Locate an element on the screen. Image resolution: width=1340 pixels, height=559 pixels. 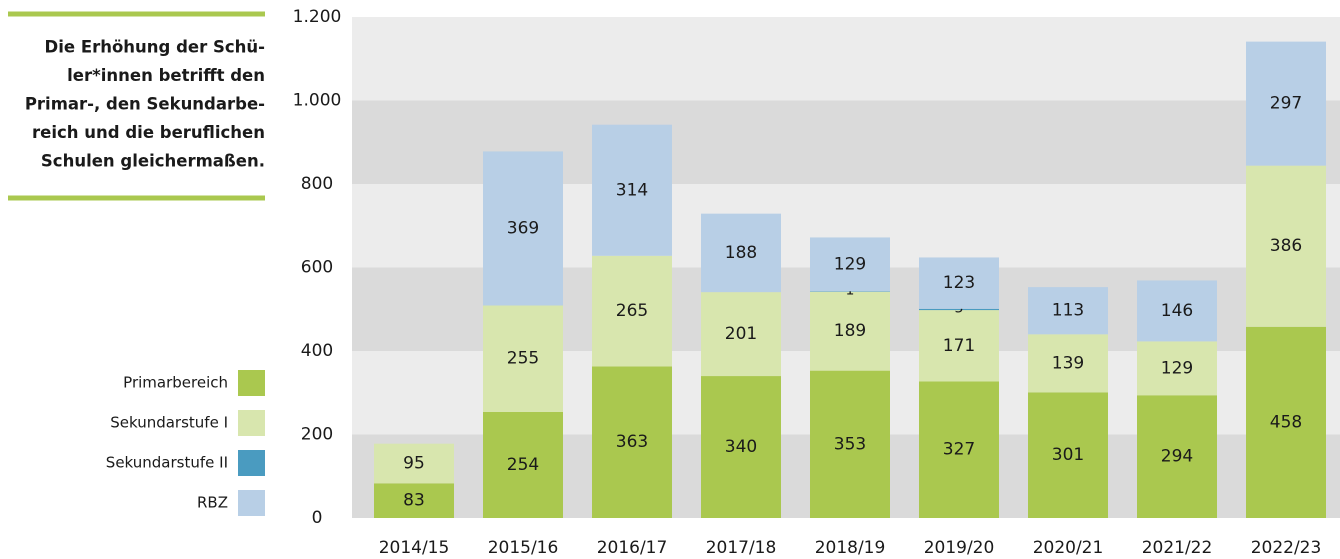
data-label: 363 is located at coordinates (632, 442).